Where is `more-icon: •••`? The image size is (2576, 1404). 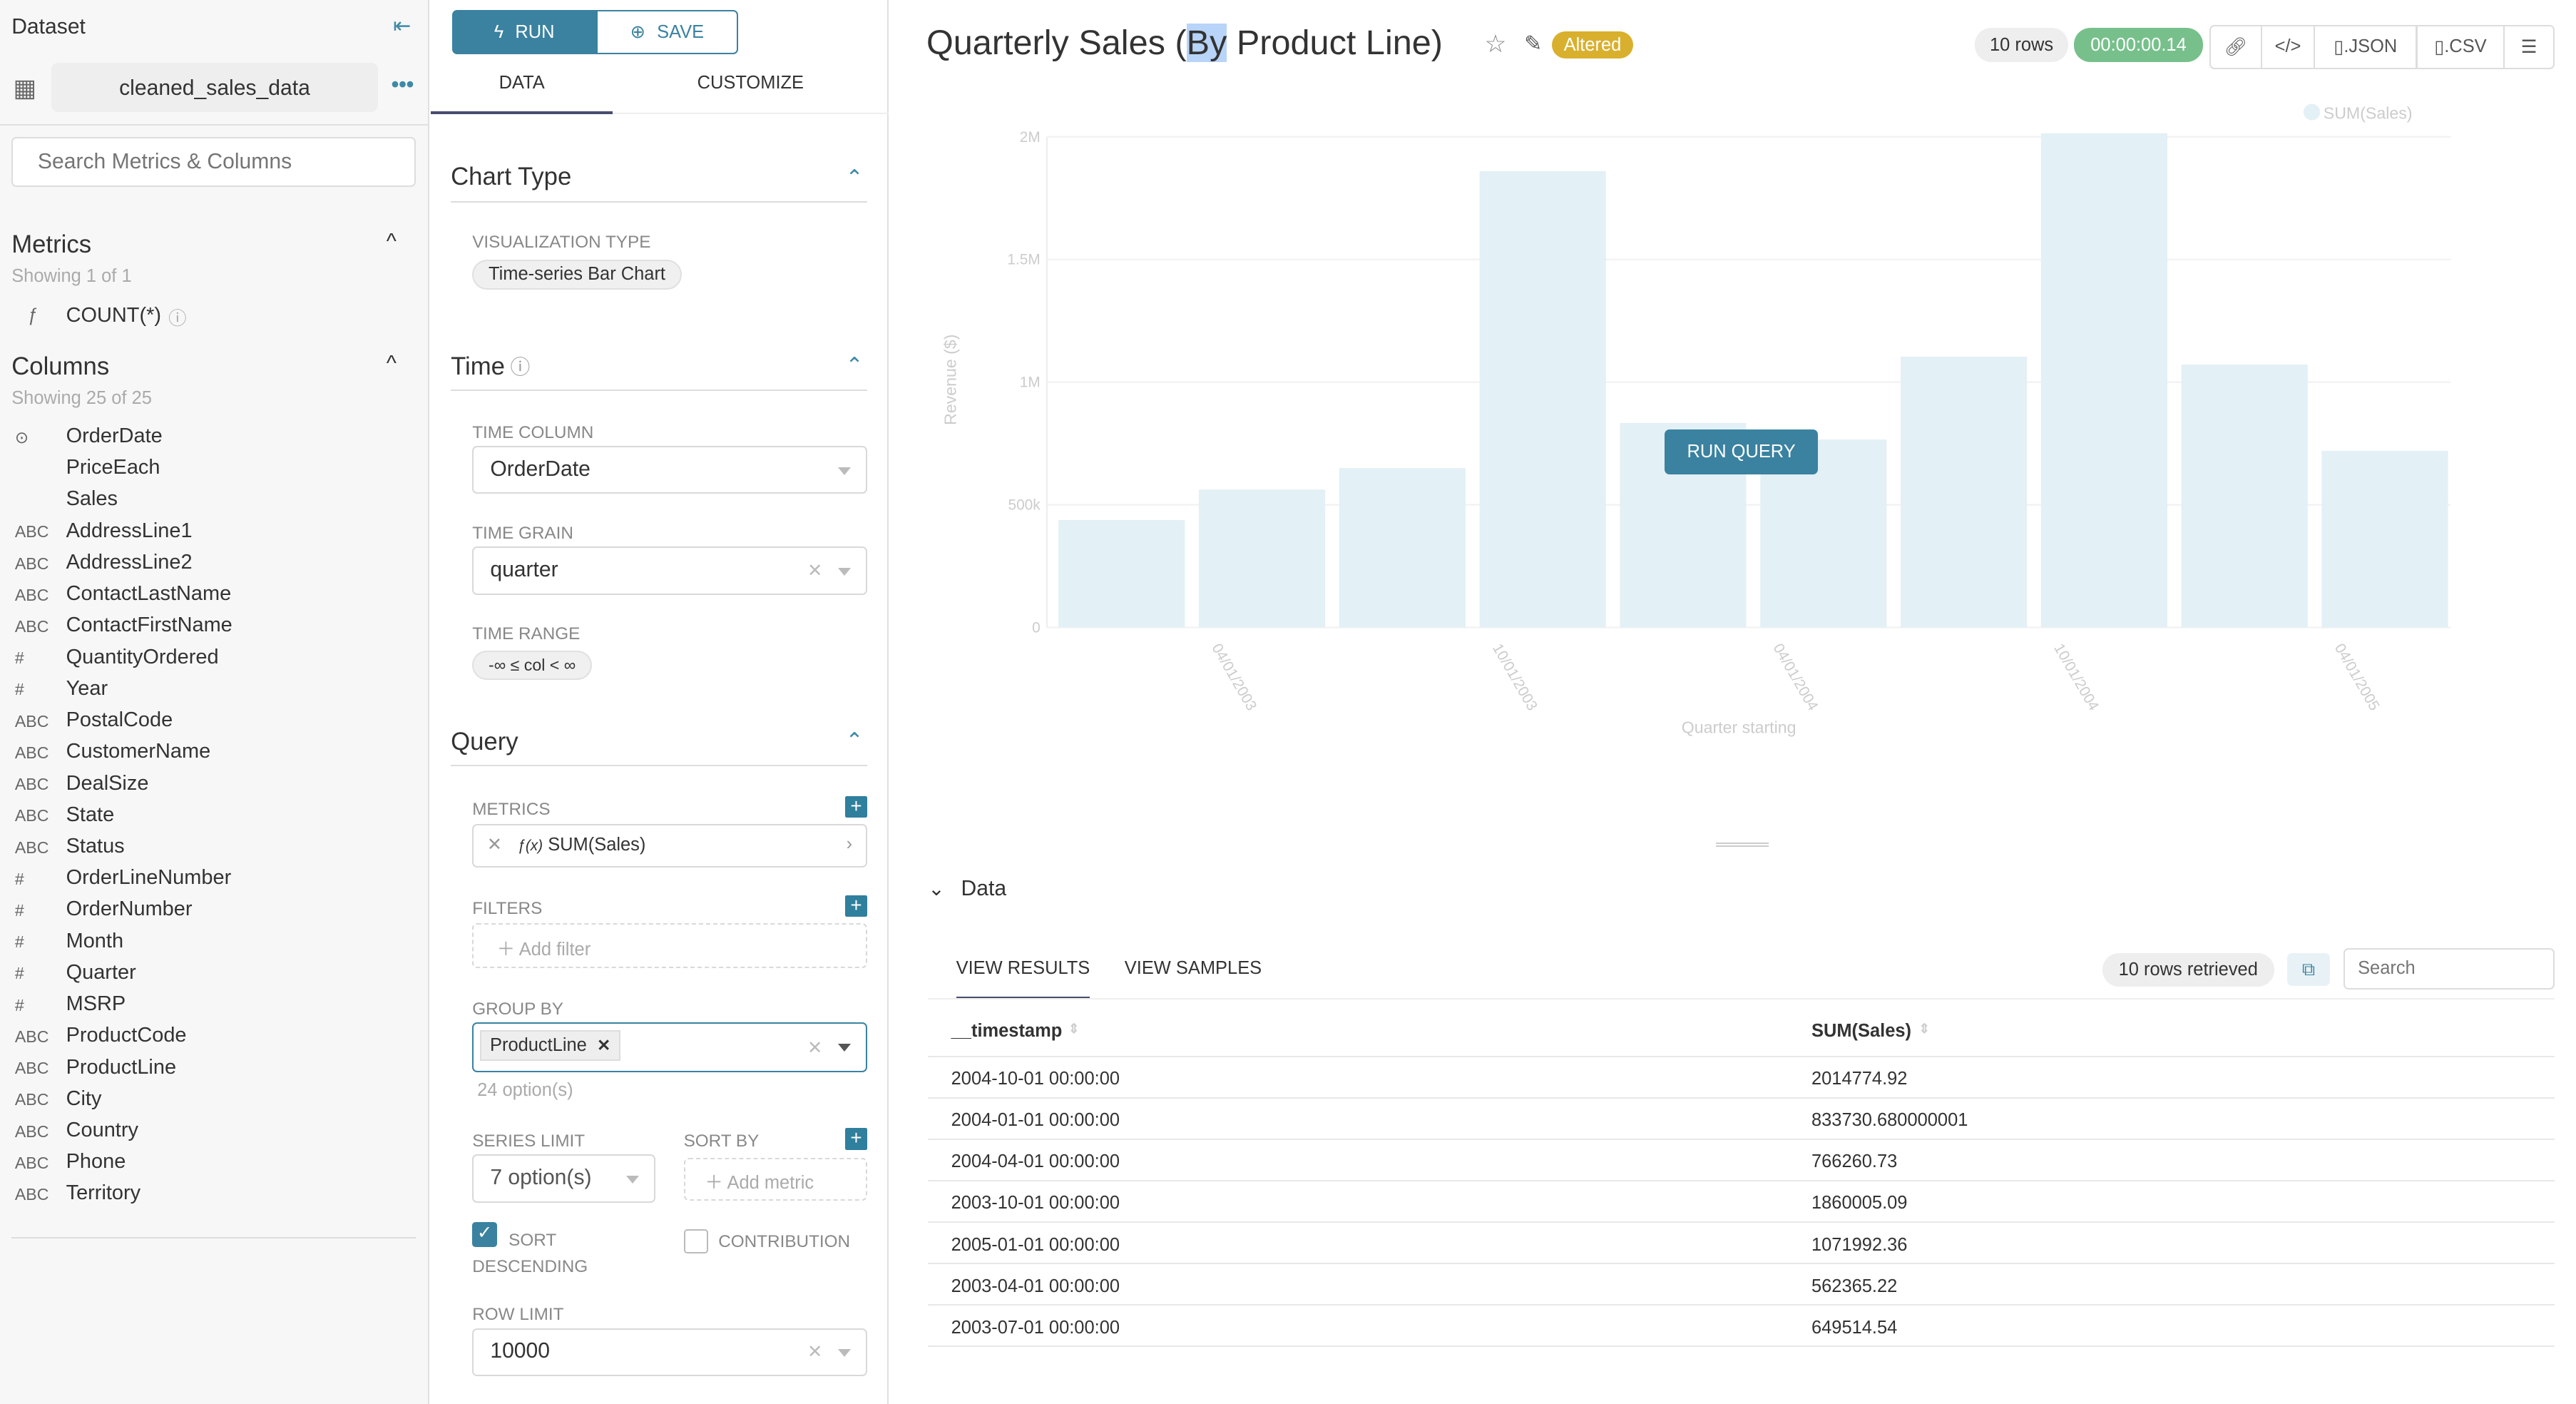 more-icon: ••• is located at coordinates (402, 84).